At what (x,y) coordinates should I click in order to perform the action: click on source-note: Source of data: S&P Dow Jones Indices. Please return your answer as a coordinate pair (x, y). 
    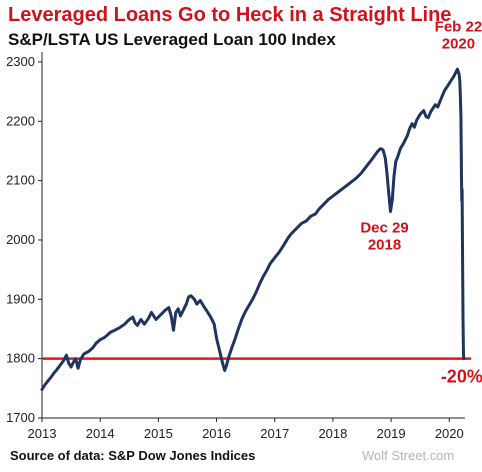
    Looking at the image, I should click on (133, 455).